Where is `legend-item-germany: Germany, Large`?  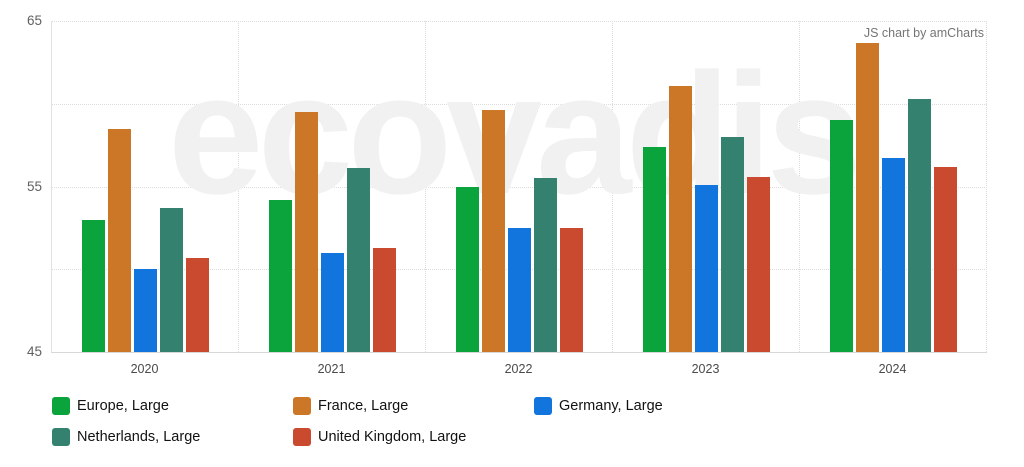 legend-item-germany: Germany, Large is located at coordinates (598, 406).